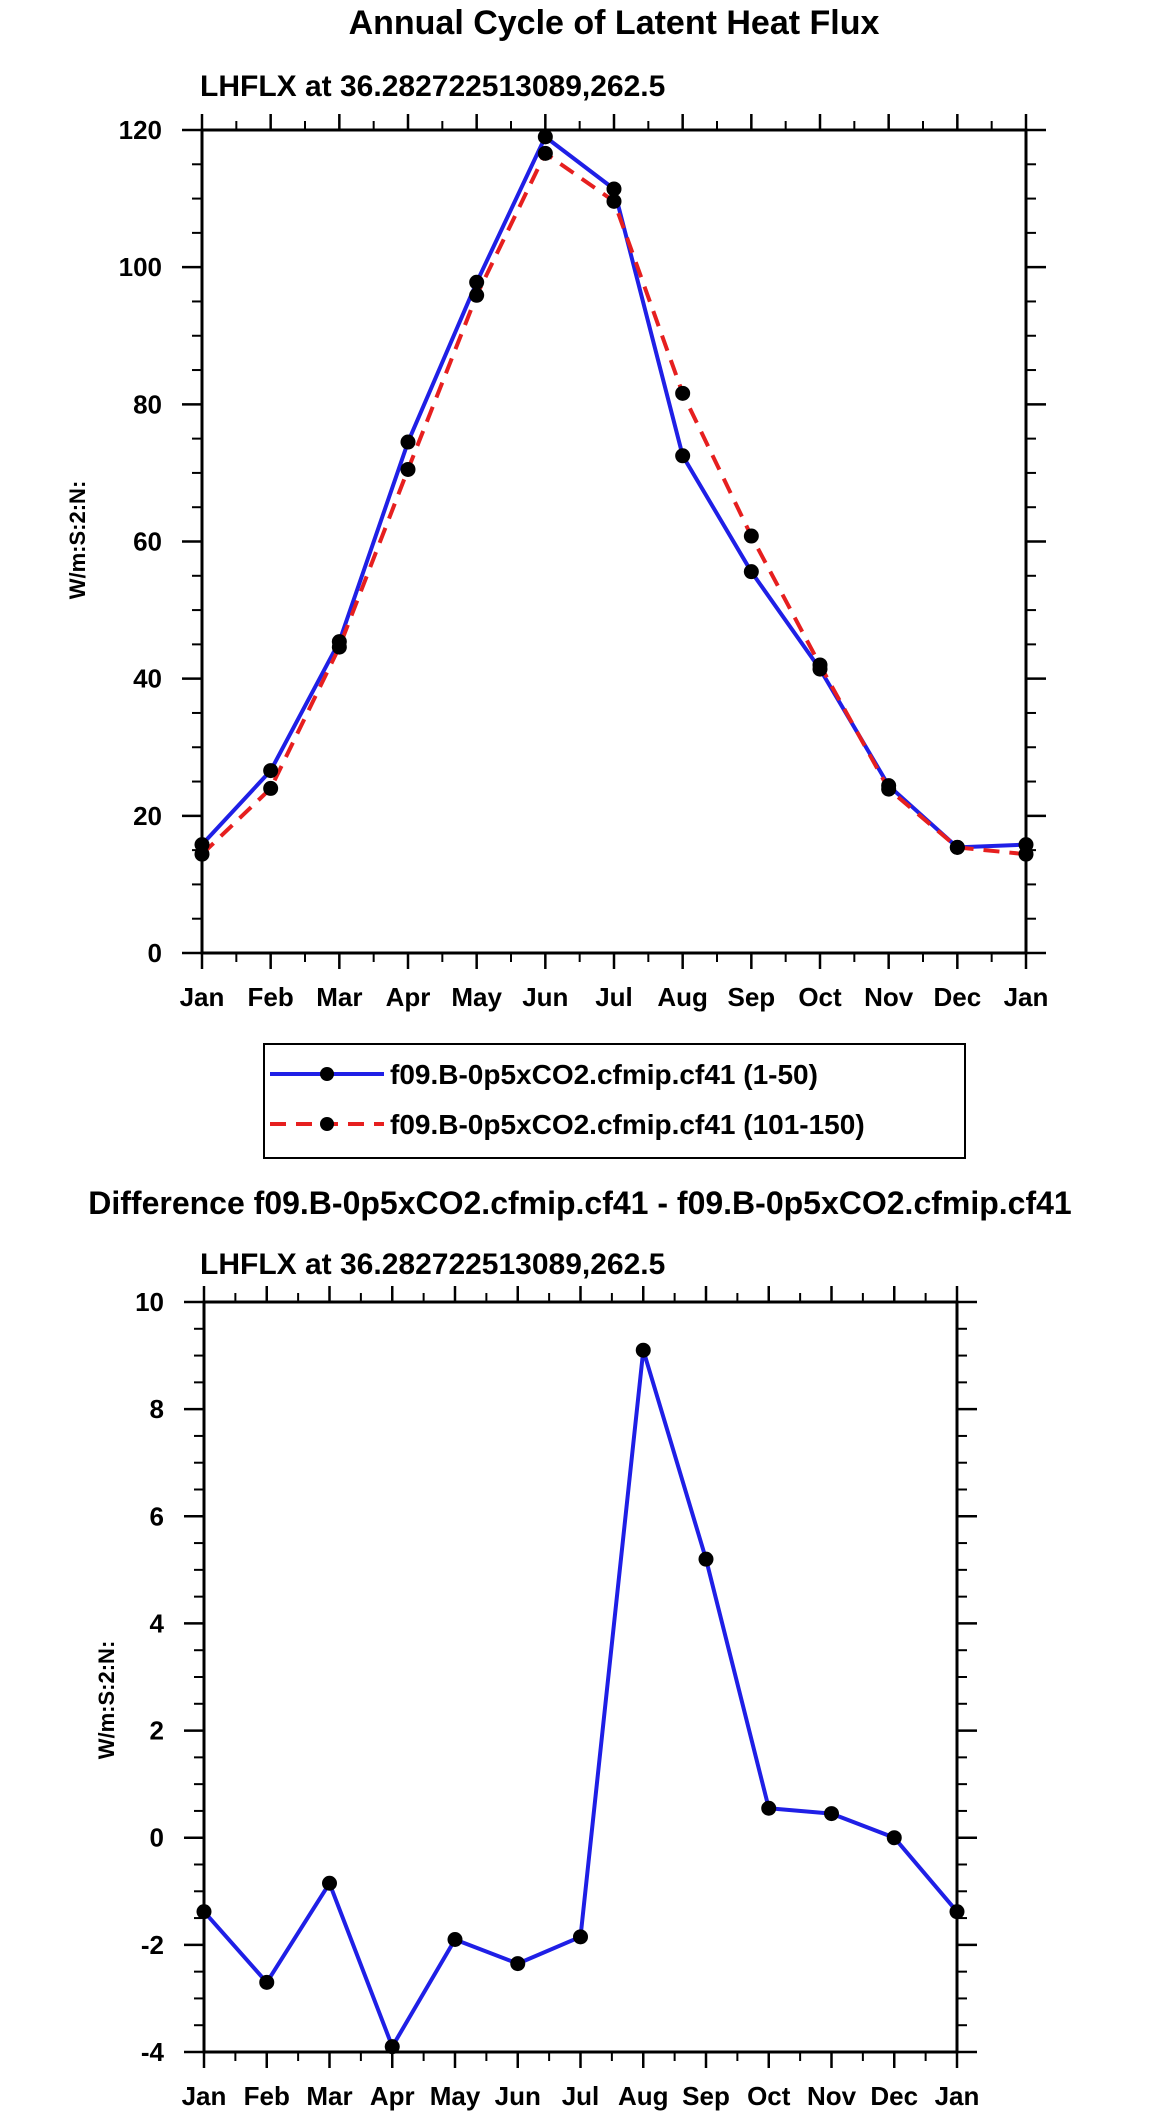 Image resolution: width=1160 pixels, height=2122 pixels. I want to click on legend-label-series-2: f09.B-0p5xCO2.cfmip.cf41 (101-150), so click(627, 1124).